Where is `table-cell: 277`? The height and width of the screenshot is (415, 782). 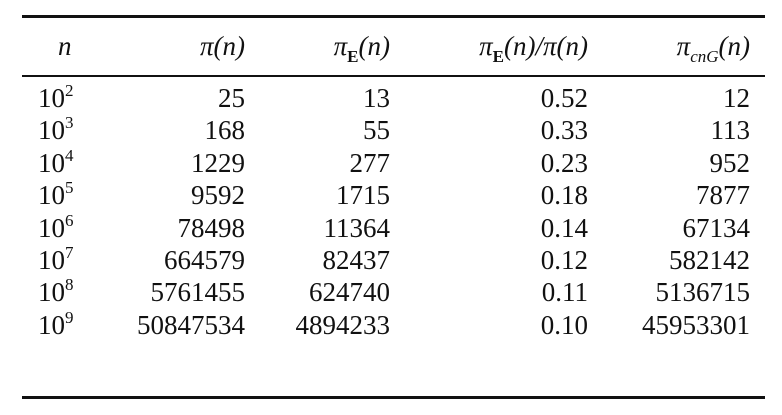 table-cell: 277 is located at coordinates (370, 162).